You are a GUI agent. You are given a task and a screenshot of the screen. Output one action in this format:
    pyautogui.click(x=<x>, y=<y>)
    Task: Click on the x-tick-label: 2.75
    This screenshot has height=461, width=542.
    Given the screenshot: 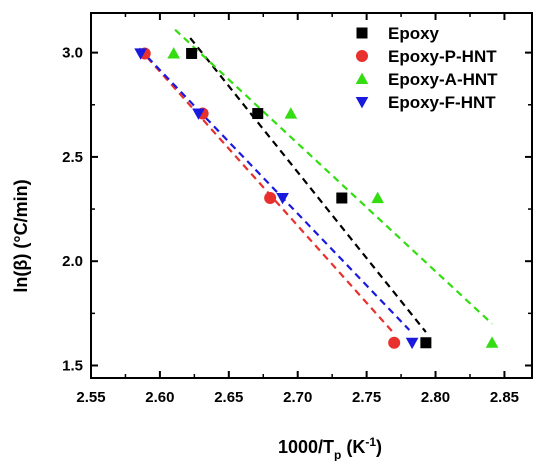 What is the action you would take?
    pyautogui.click(x=366, y=397)
    